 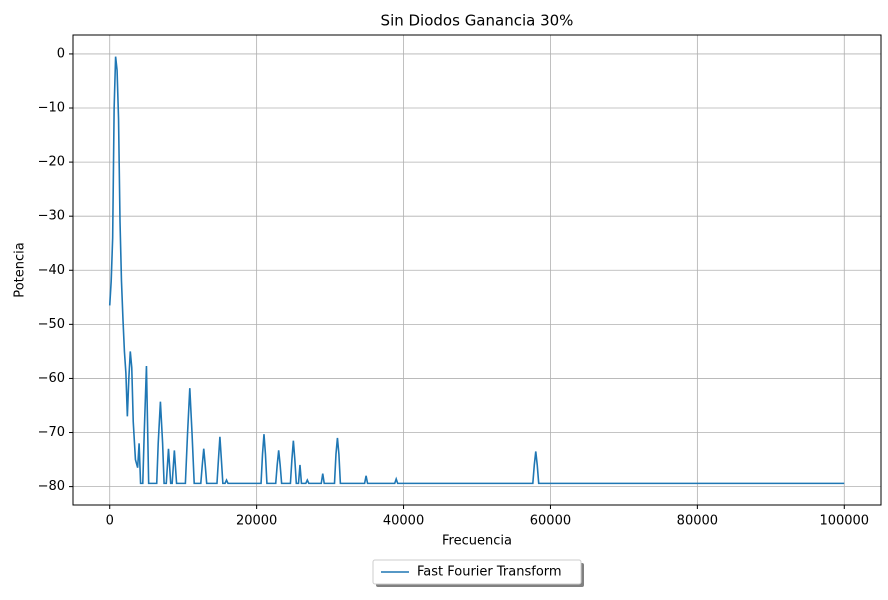 What do you see at coordinates (550, 521) in the screenshot?
I see `x-tick-label: 60000` at bounding box center [550, 521].